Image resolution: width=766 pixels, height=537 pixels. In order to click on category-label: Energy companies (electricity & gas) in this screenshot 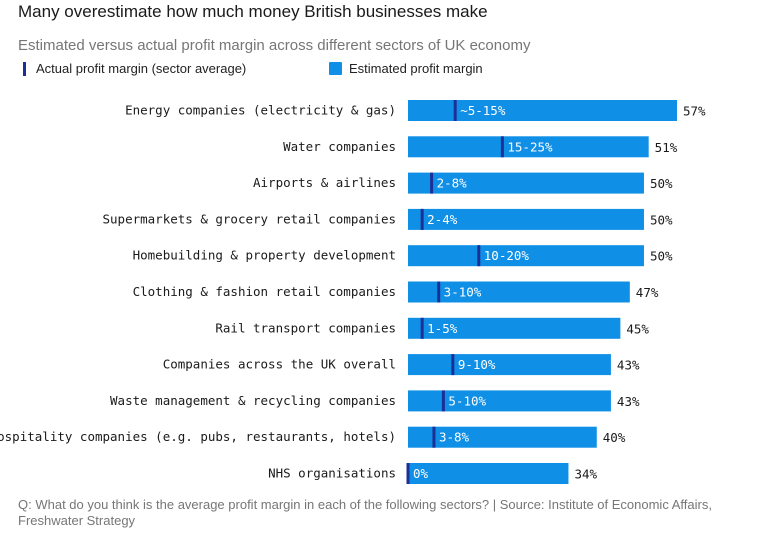, I will do `click(260, 110)`.